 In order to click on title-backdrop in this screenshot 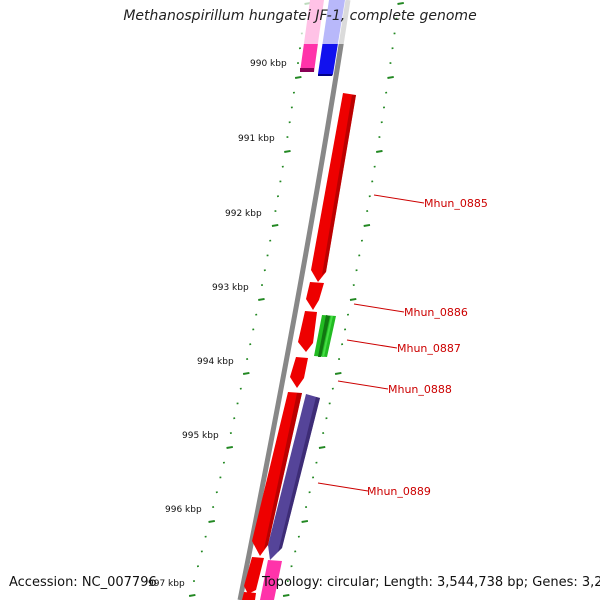, I will do `click(326, 22)`.